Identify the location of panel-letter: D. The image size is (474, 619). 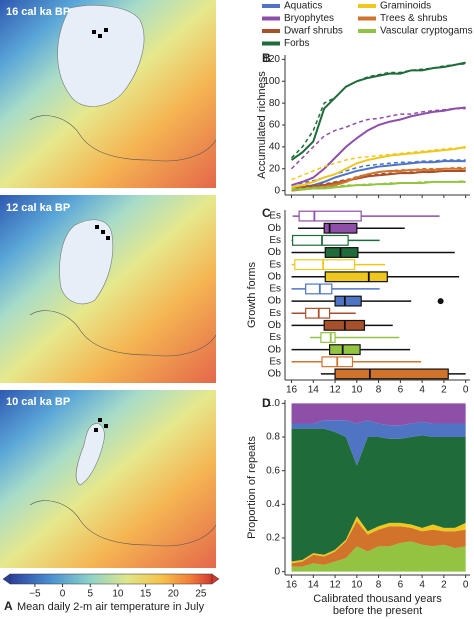
(266, 403).